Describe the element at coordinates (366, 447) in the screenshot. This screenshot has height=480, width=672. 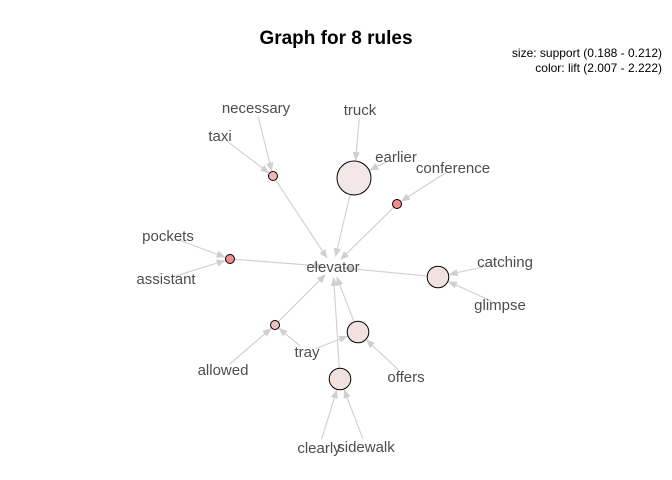
I see `item-label-sidewalk: sidewalk` at that location.